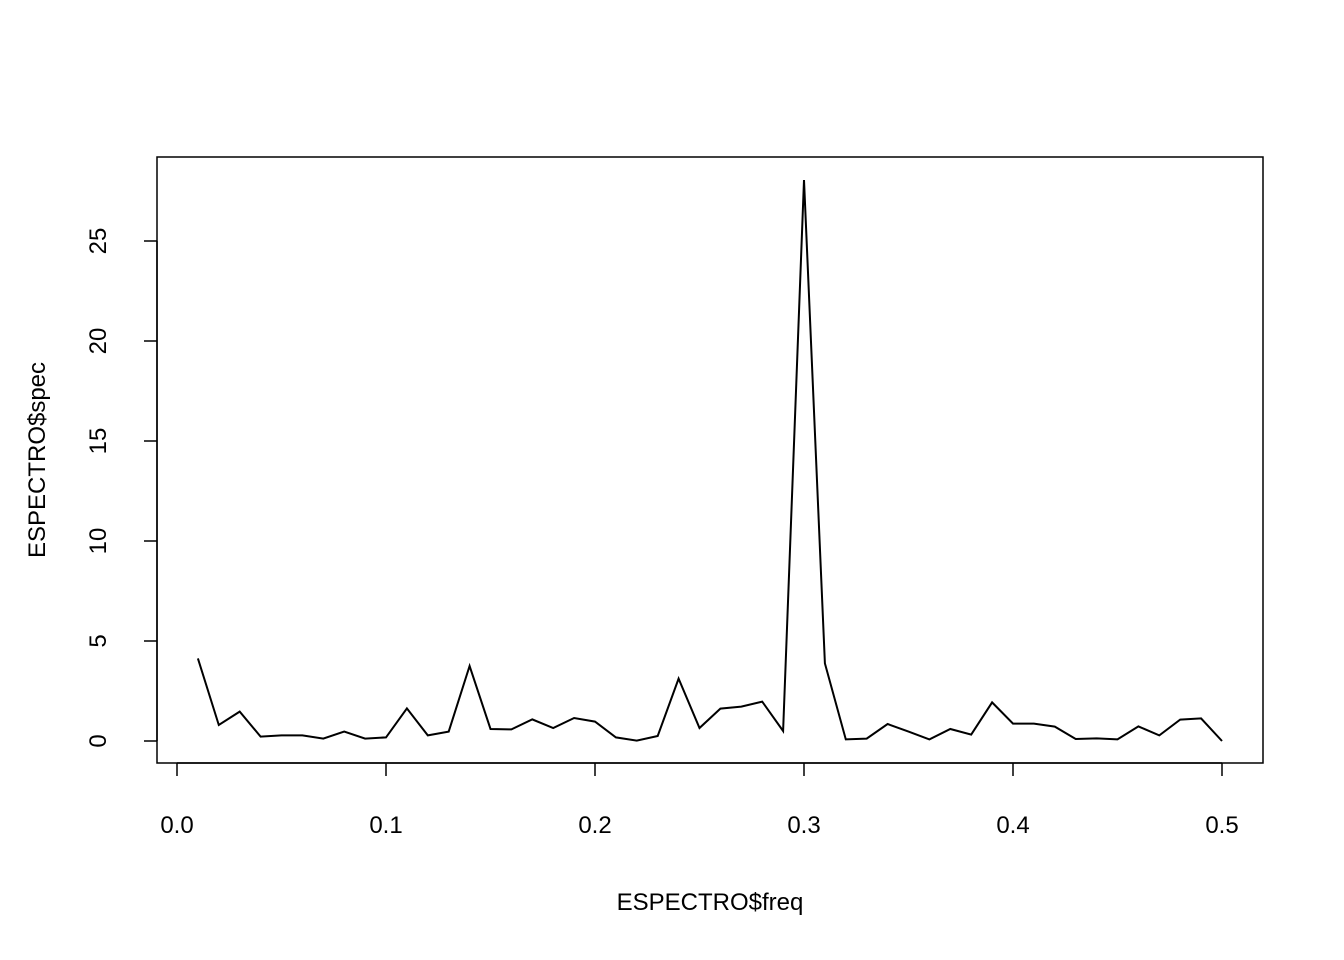 This screenshot has width=1344, height=960. I want to click on y-tick-label: 5, so click(98, 640).